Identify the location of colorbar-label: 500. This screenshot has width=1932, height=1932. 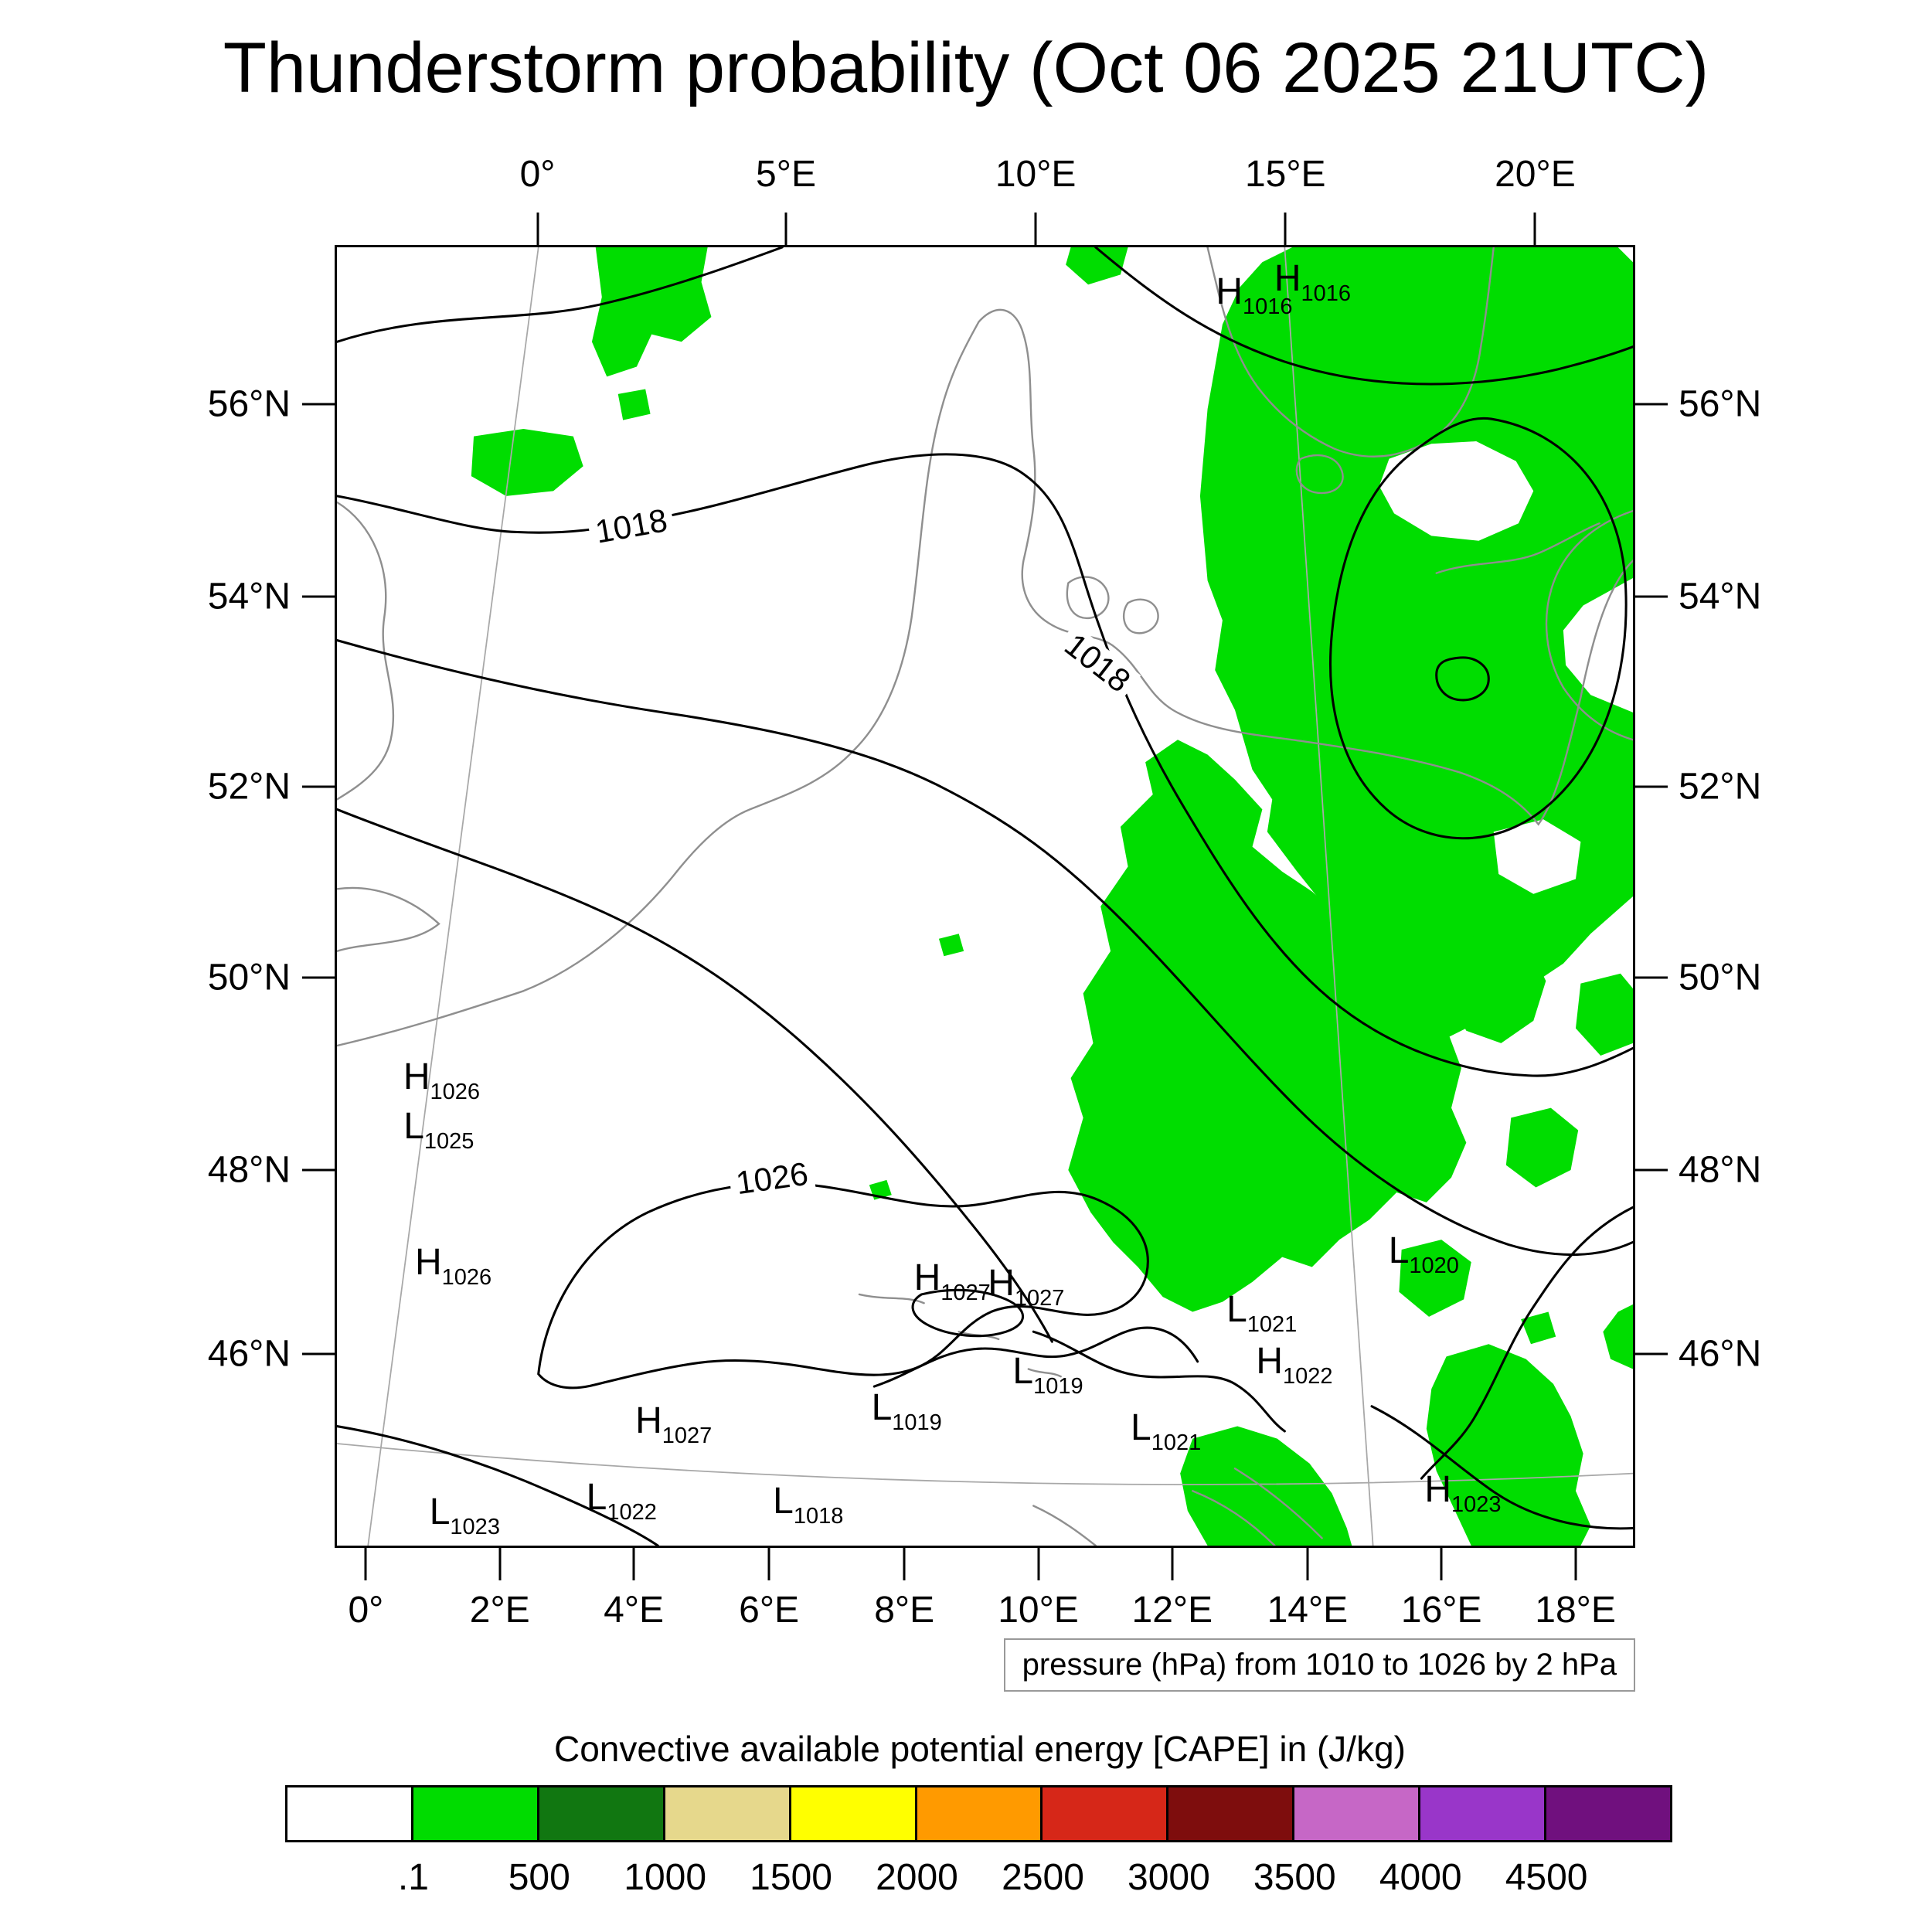
(539, 1878).